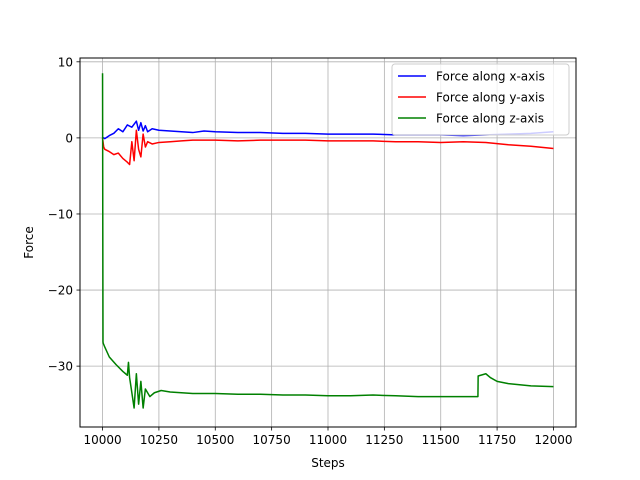 The width and height of the screenshot is (640, 480). What do you see at coordinates (490, 77) in the screenshot?
I see `legend-label: Force along x-axis` at bounding box center [490, 77].